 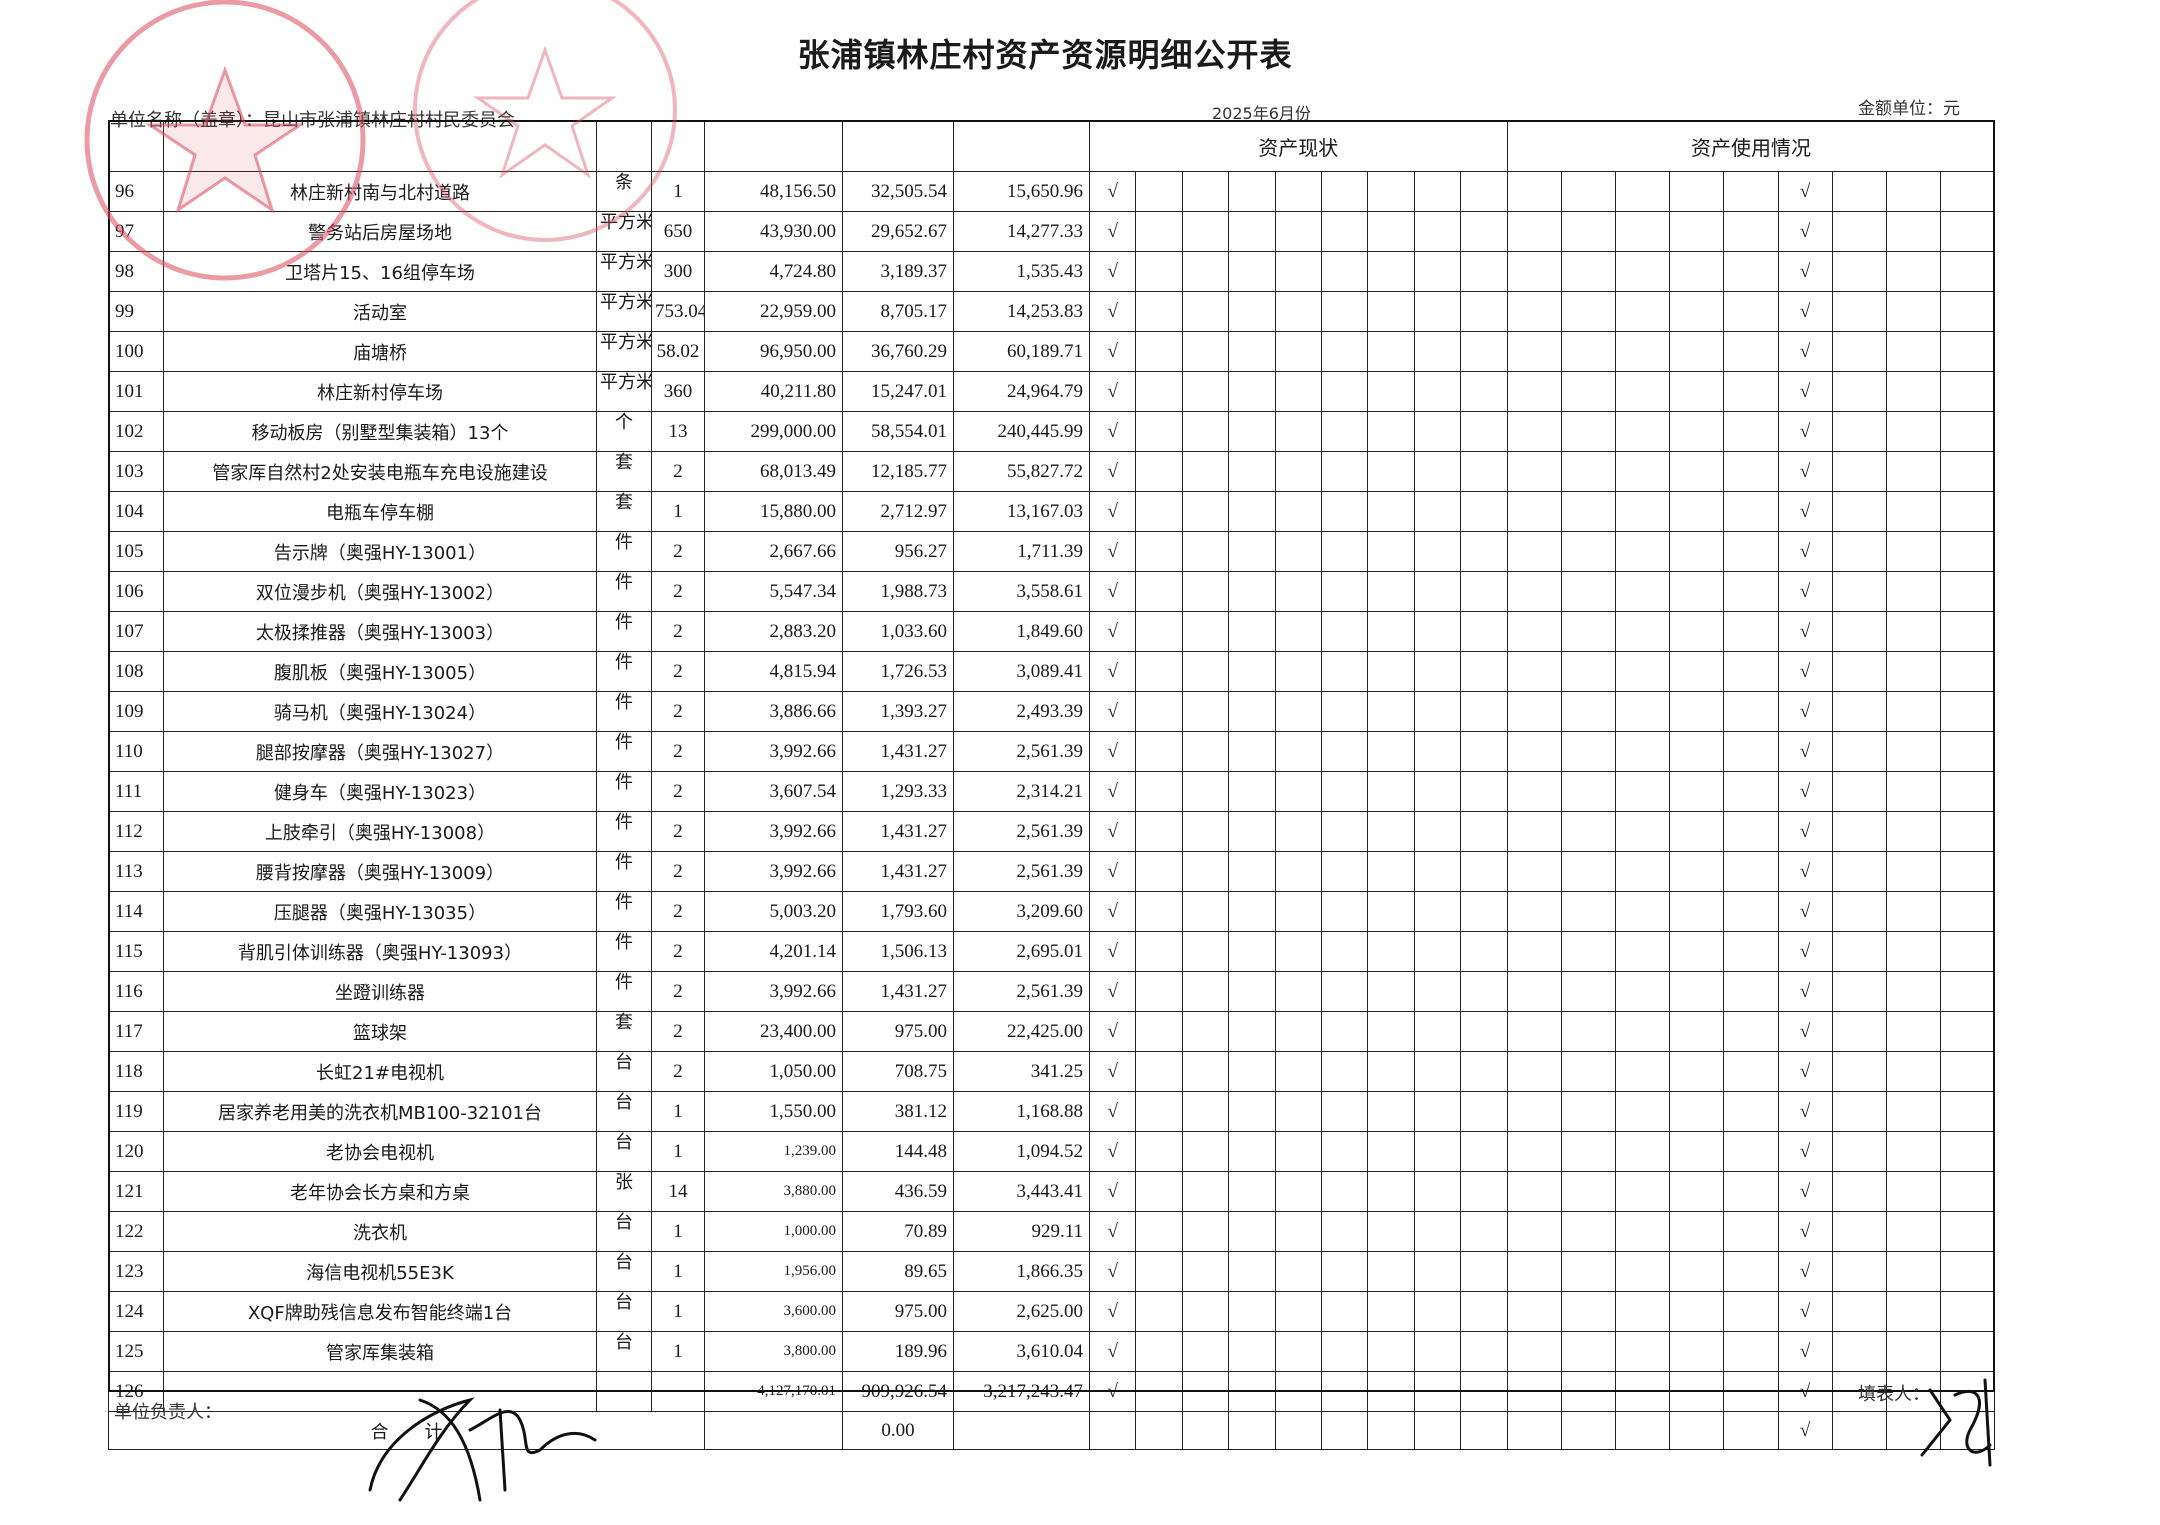 I want to click on original-value: 1,956.00, so click(x=773, y=1271).